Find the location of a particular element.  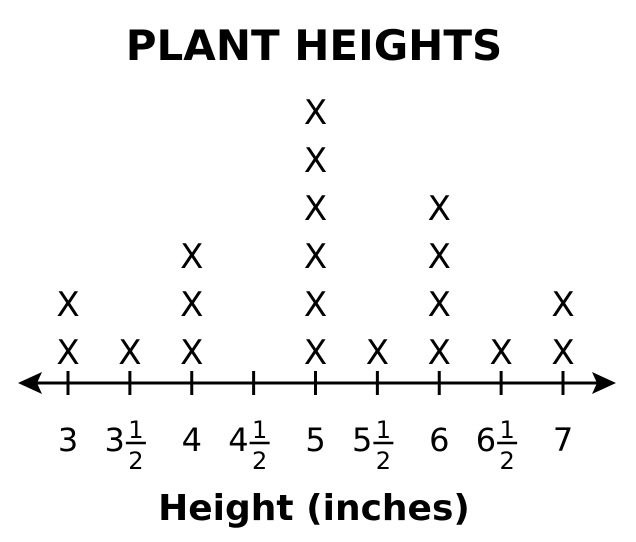

tick-label: 3 1 2 is located at coordinates (125, 445).